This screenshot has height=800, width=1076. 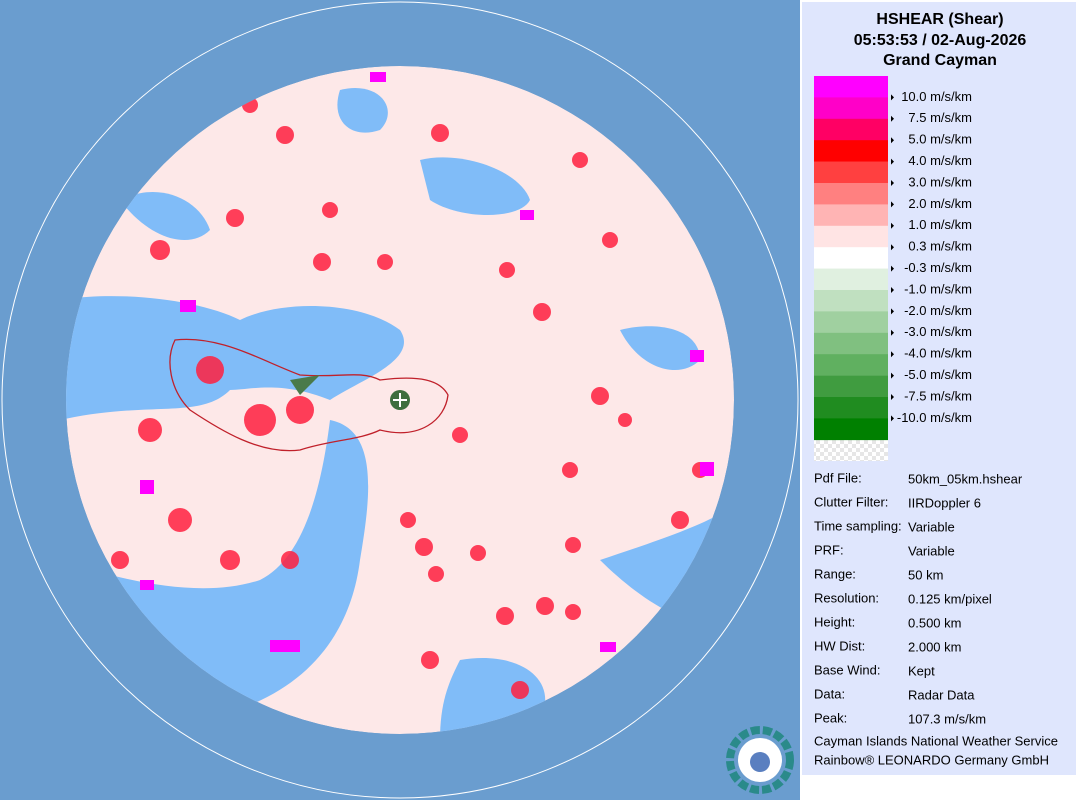 I want to click on info-value: 107.3 m/s/km, so click(x=947, y=718).